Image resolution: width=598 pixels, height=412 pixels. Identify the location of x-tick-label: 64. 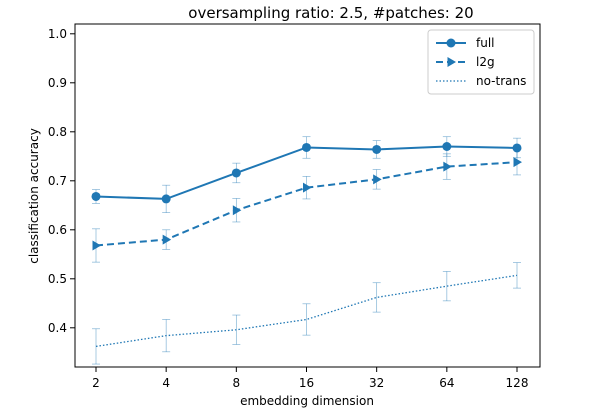
(446, 383).